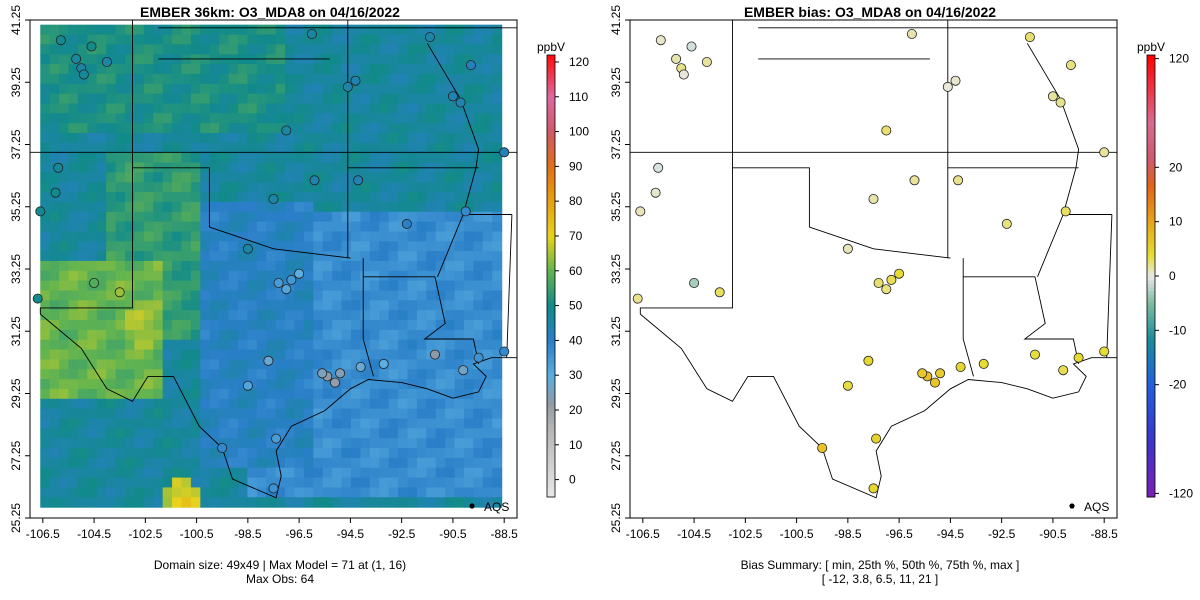 Image resolution: width=1200 pixels, height=600 pixels. I want to click on state-boundary, so click(968, 317).